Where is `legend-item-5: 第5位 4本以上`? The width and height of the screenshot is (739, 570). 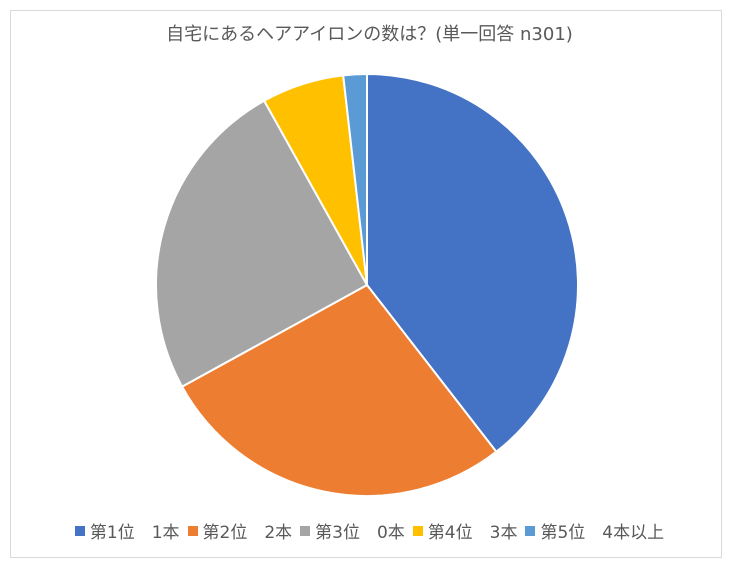
legend-item-5: 第5位 4本以上 is located at coordinates (594, 530).